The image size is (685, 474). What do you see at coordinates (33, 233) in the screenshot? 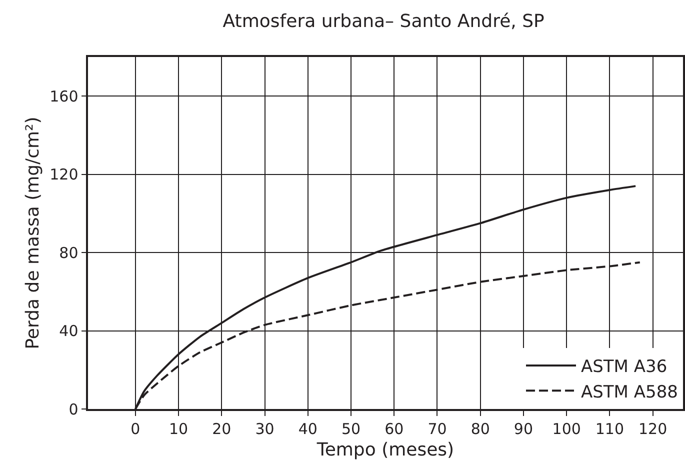
I see `y-axis-title: Perda de massa (mg/cm²)` at bounding box center [33, 233].